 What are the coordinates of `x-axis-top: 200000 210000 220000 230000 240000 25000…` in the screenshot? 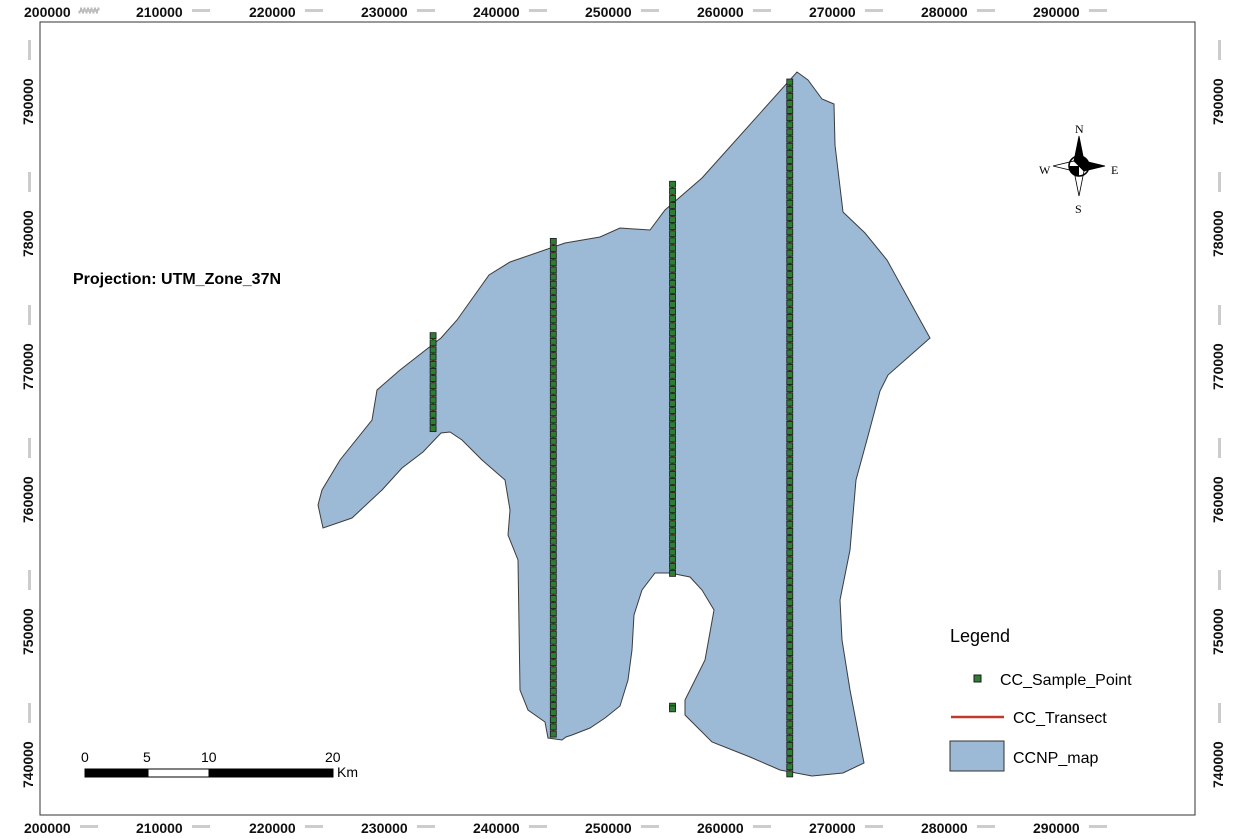 It's located at (565, 12).